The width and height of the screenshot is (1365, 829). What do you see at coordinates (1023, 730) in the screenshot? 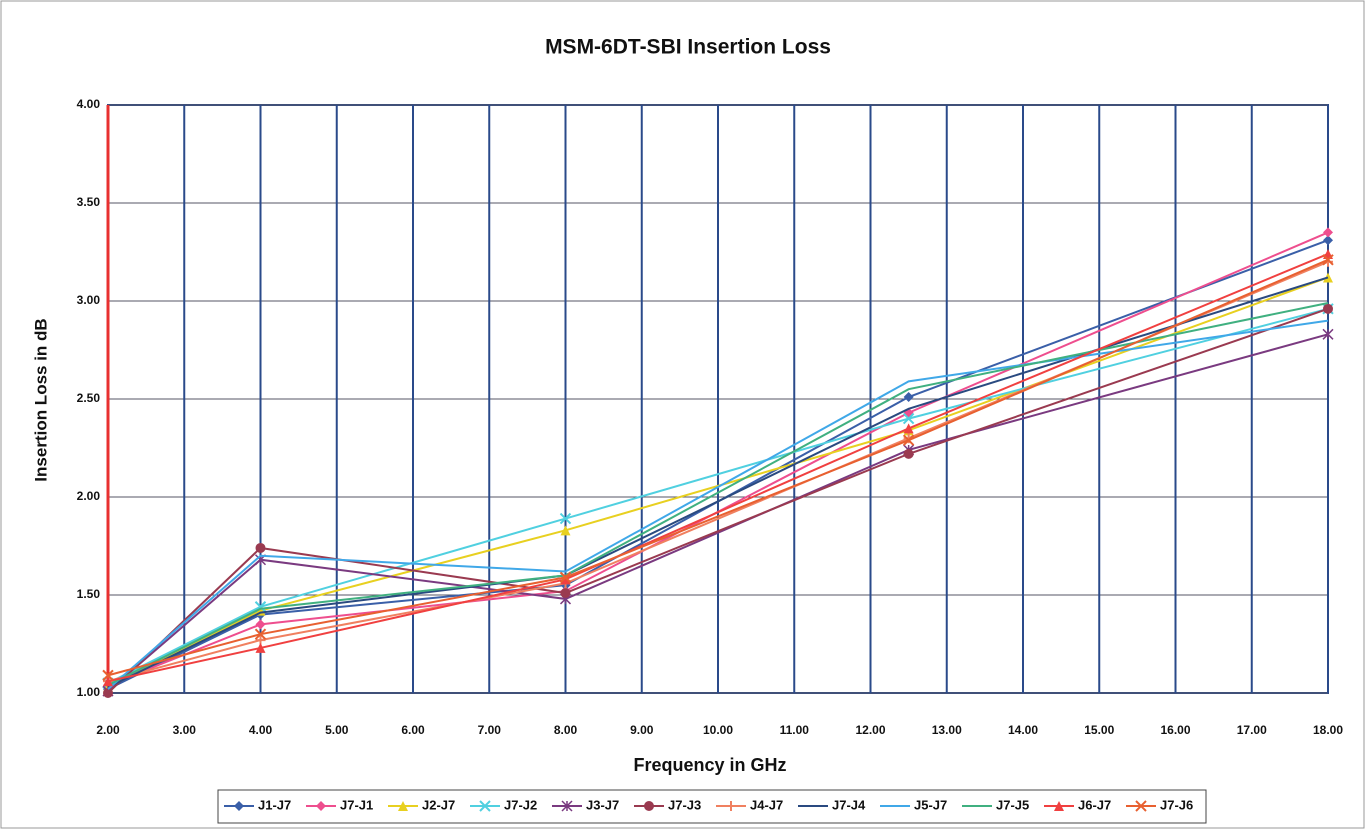
I see `x-tick-label: 14.00` at bounding box center [1023, 730].